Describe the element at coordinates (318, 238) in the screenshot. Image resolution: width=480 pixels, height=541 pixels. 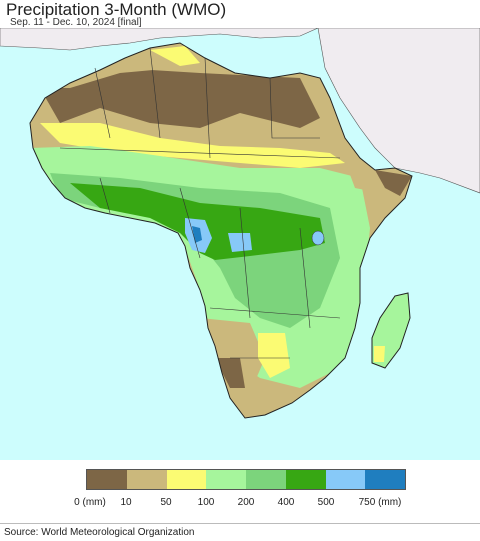
I see `lake-victoria` at that location.